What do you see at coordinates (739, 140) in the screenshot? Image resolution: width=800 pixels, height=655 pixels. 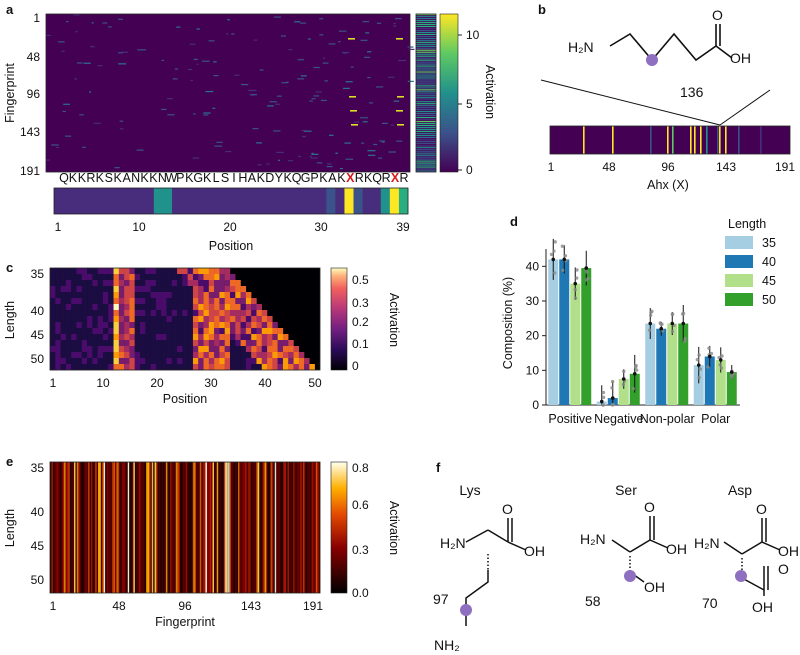 I see `strip-line` at bounding box center [739, 140].